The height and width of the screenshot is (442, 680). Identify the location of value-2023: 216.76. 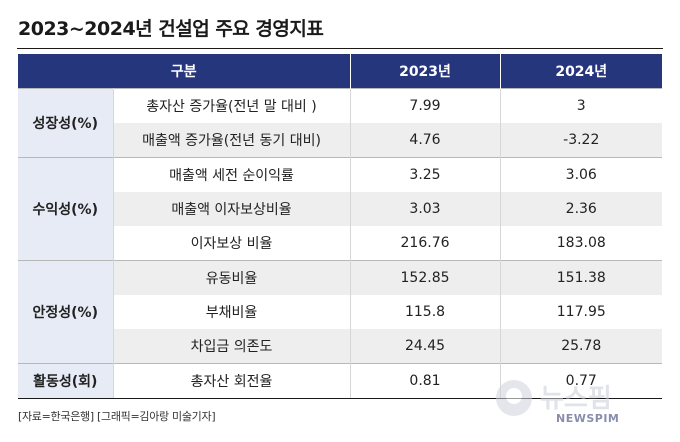
(425, 243).